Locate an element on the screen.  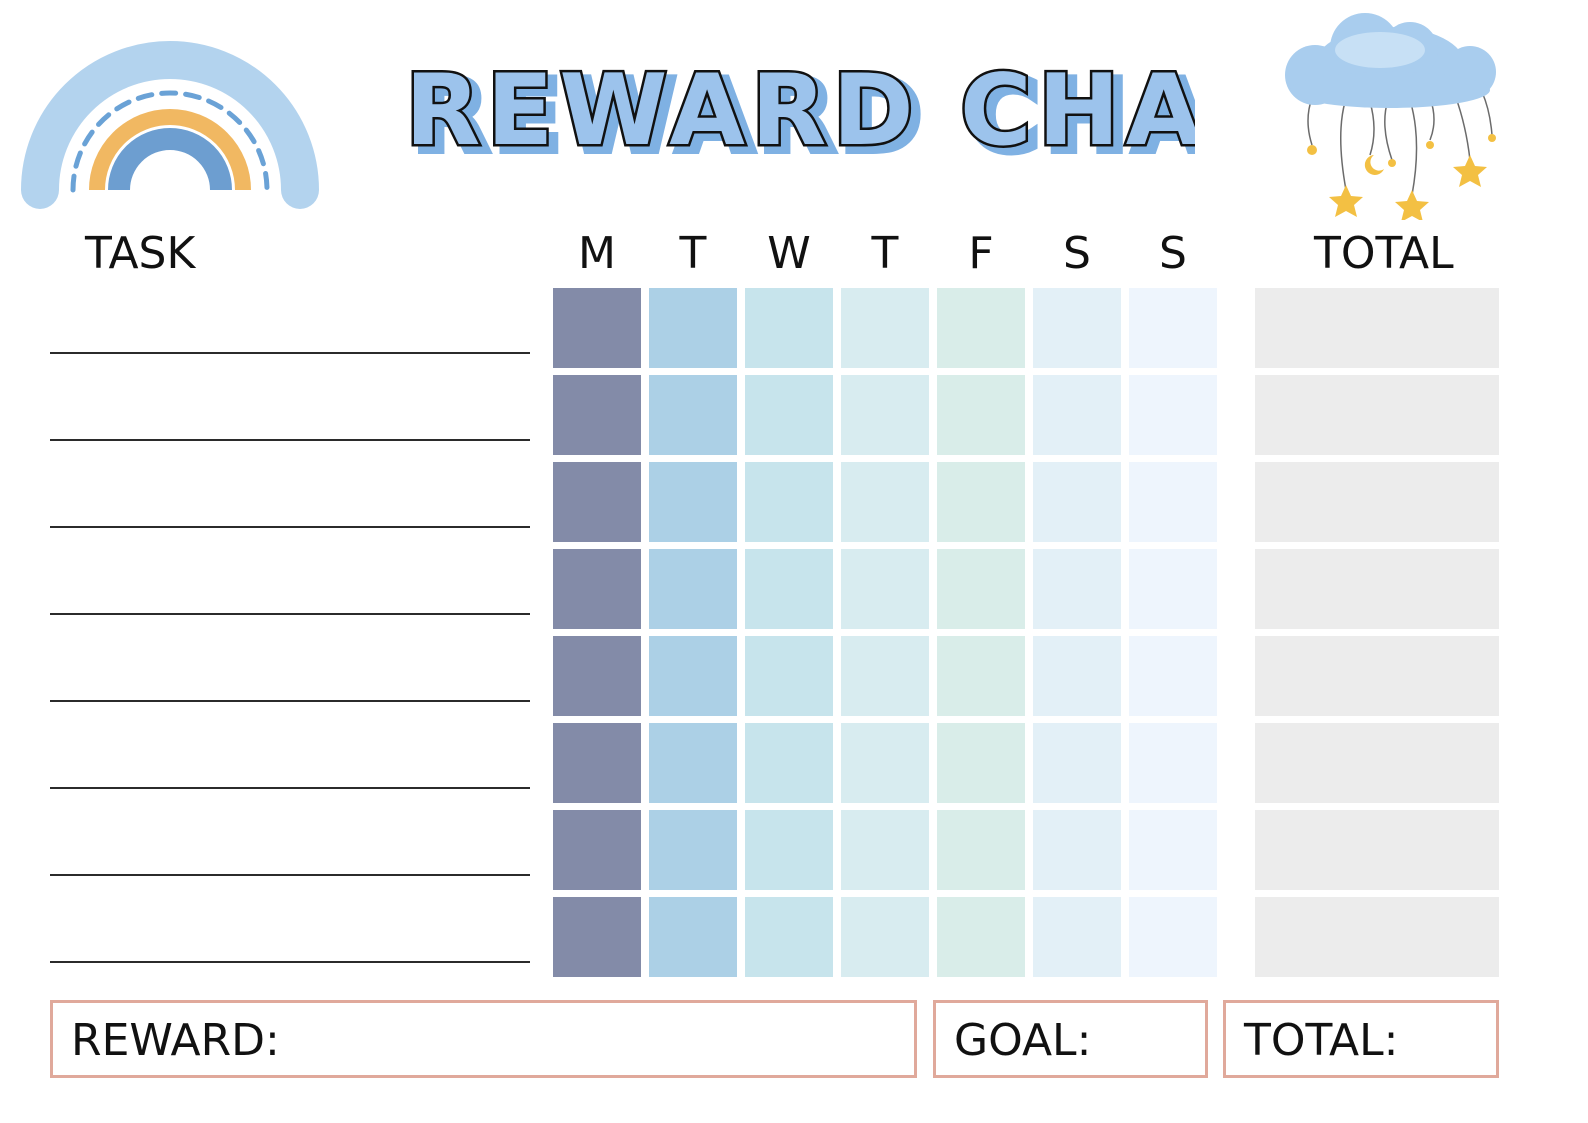
title-text: REWARD CHART is located at coordinates (800, 111).